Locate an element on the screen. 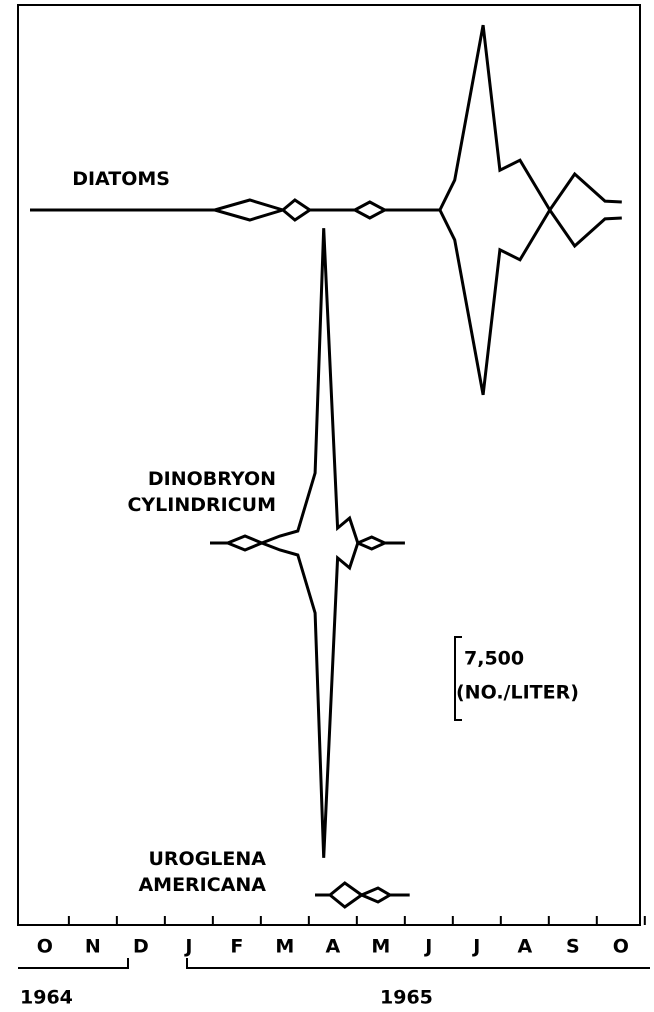 This screenshot has height=1012, width=654. year-label: 1964 is located at coordinates (46, 998).